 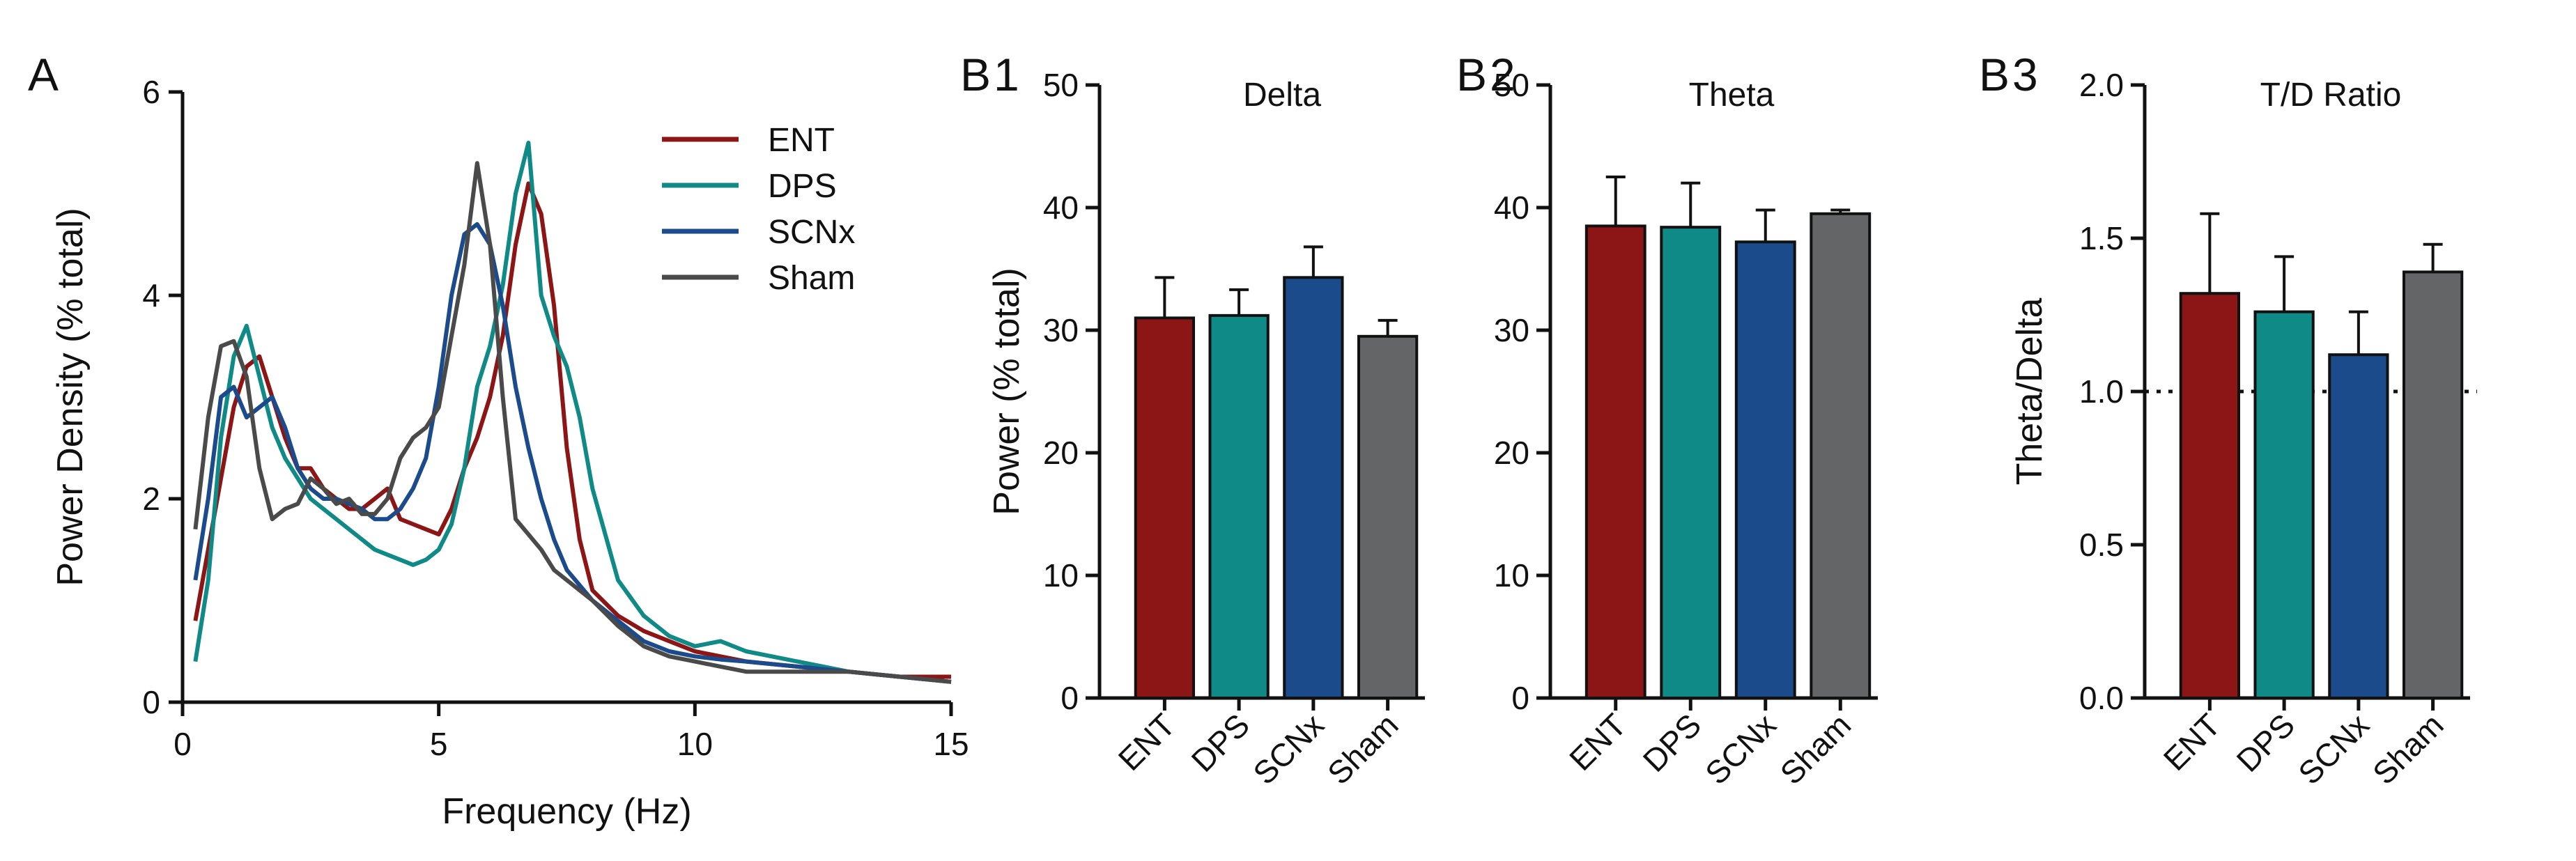 I want to click on x-axis-title: Frequency (Hz), so click(x=566, y=811).